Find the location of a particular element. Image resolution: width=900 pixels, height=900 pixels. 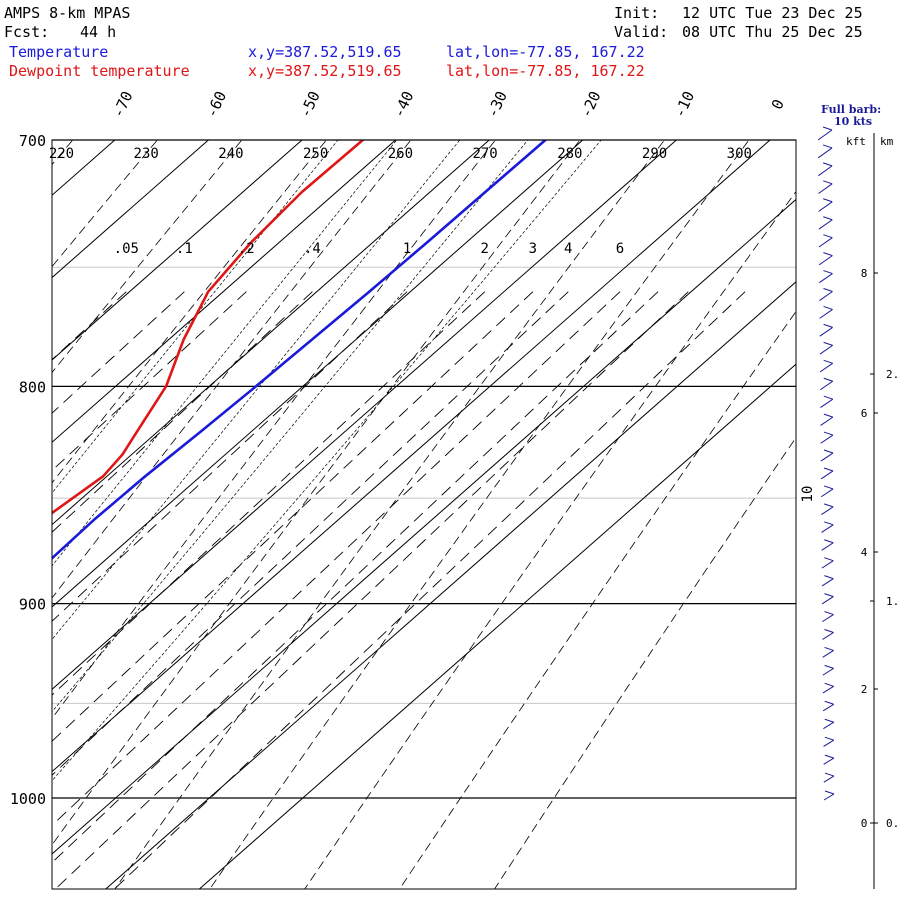

legend-dewpoint-xy: x,y=387.52,519.65 is located at coordinates (325, 71).